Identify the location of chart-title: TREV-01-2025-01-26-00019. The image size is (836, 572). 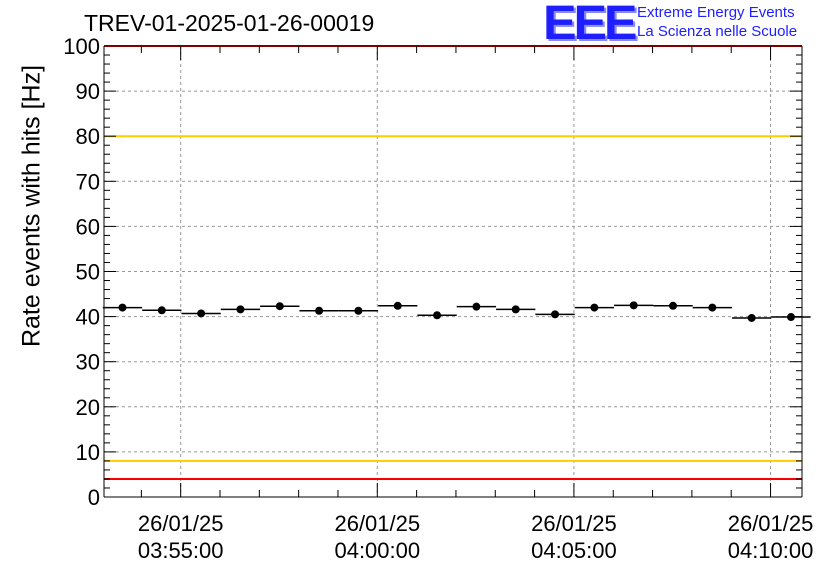
(229, 23).